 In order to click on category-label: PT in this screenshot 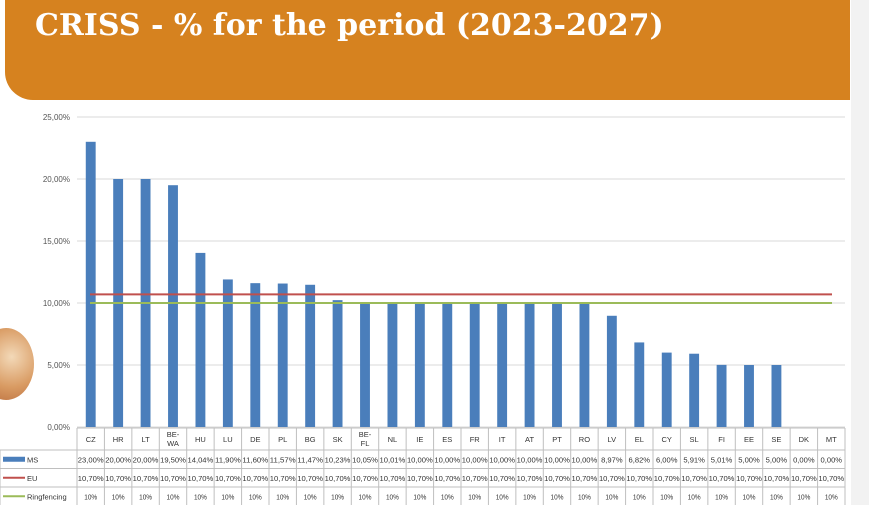, I will do `click(557, 439)`.